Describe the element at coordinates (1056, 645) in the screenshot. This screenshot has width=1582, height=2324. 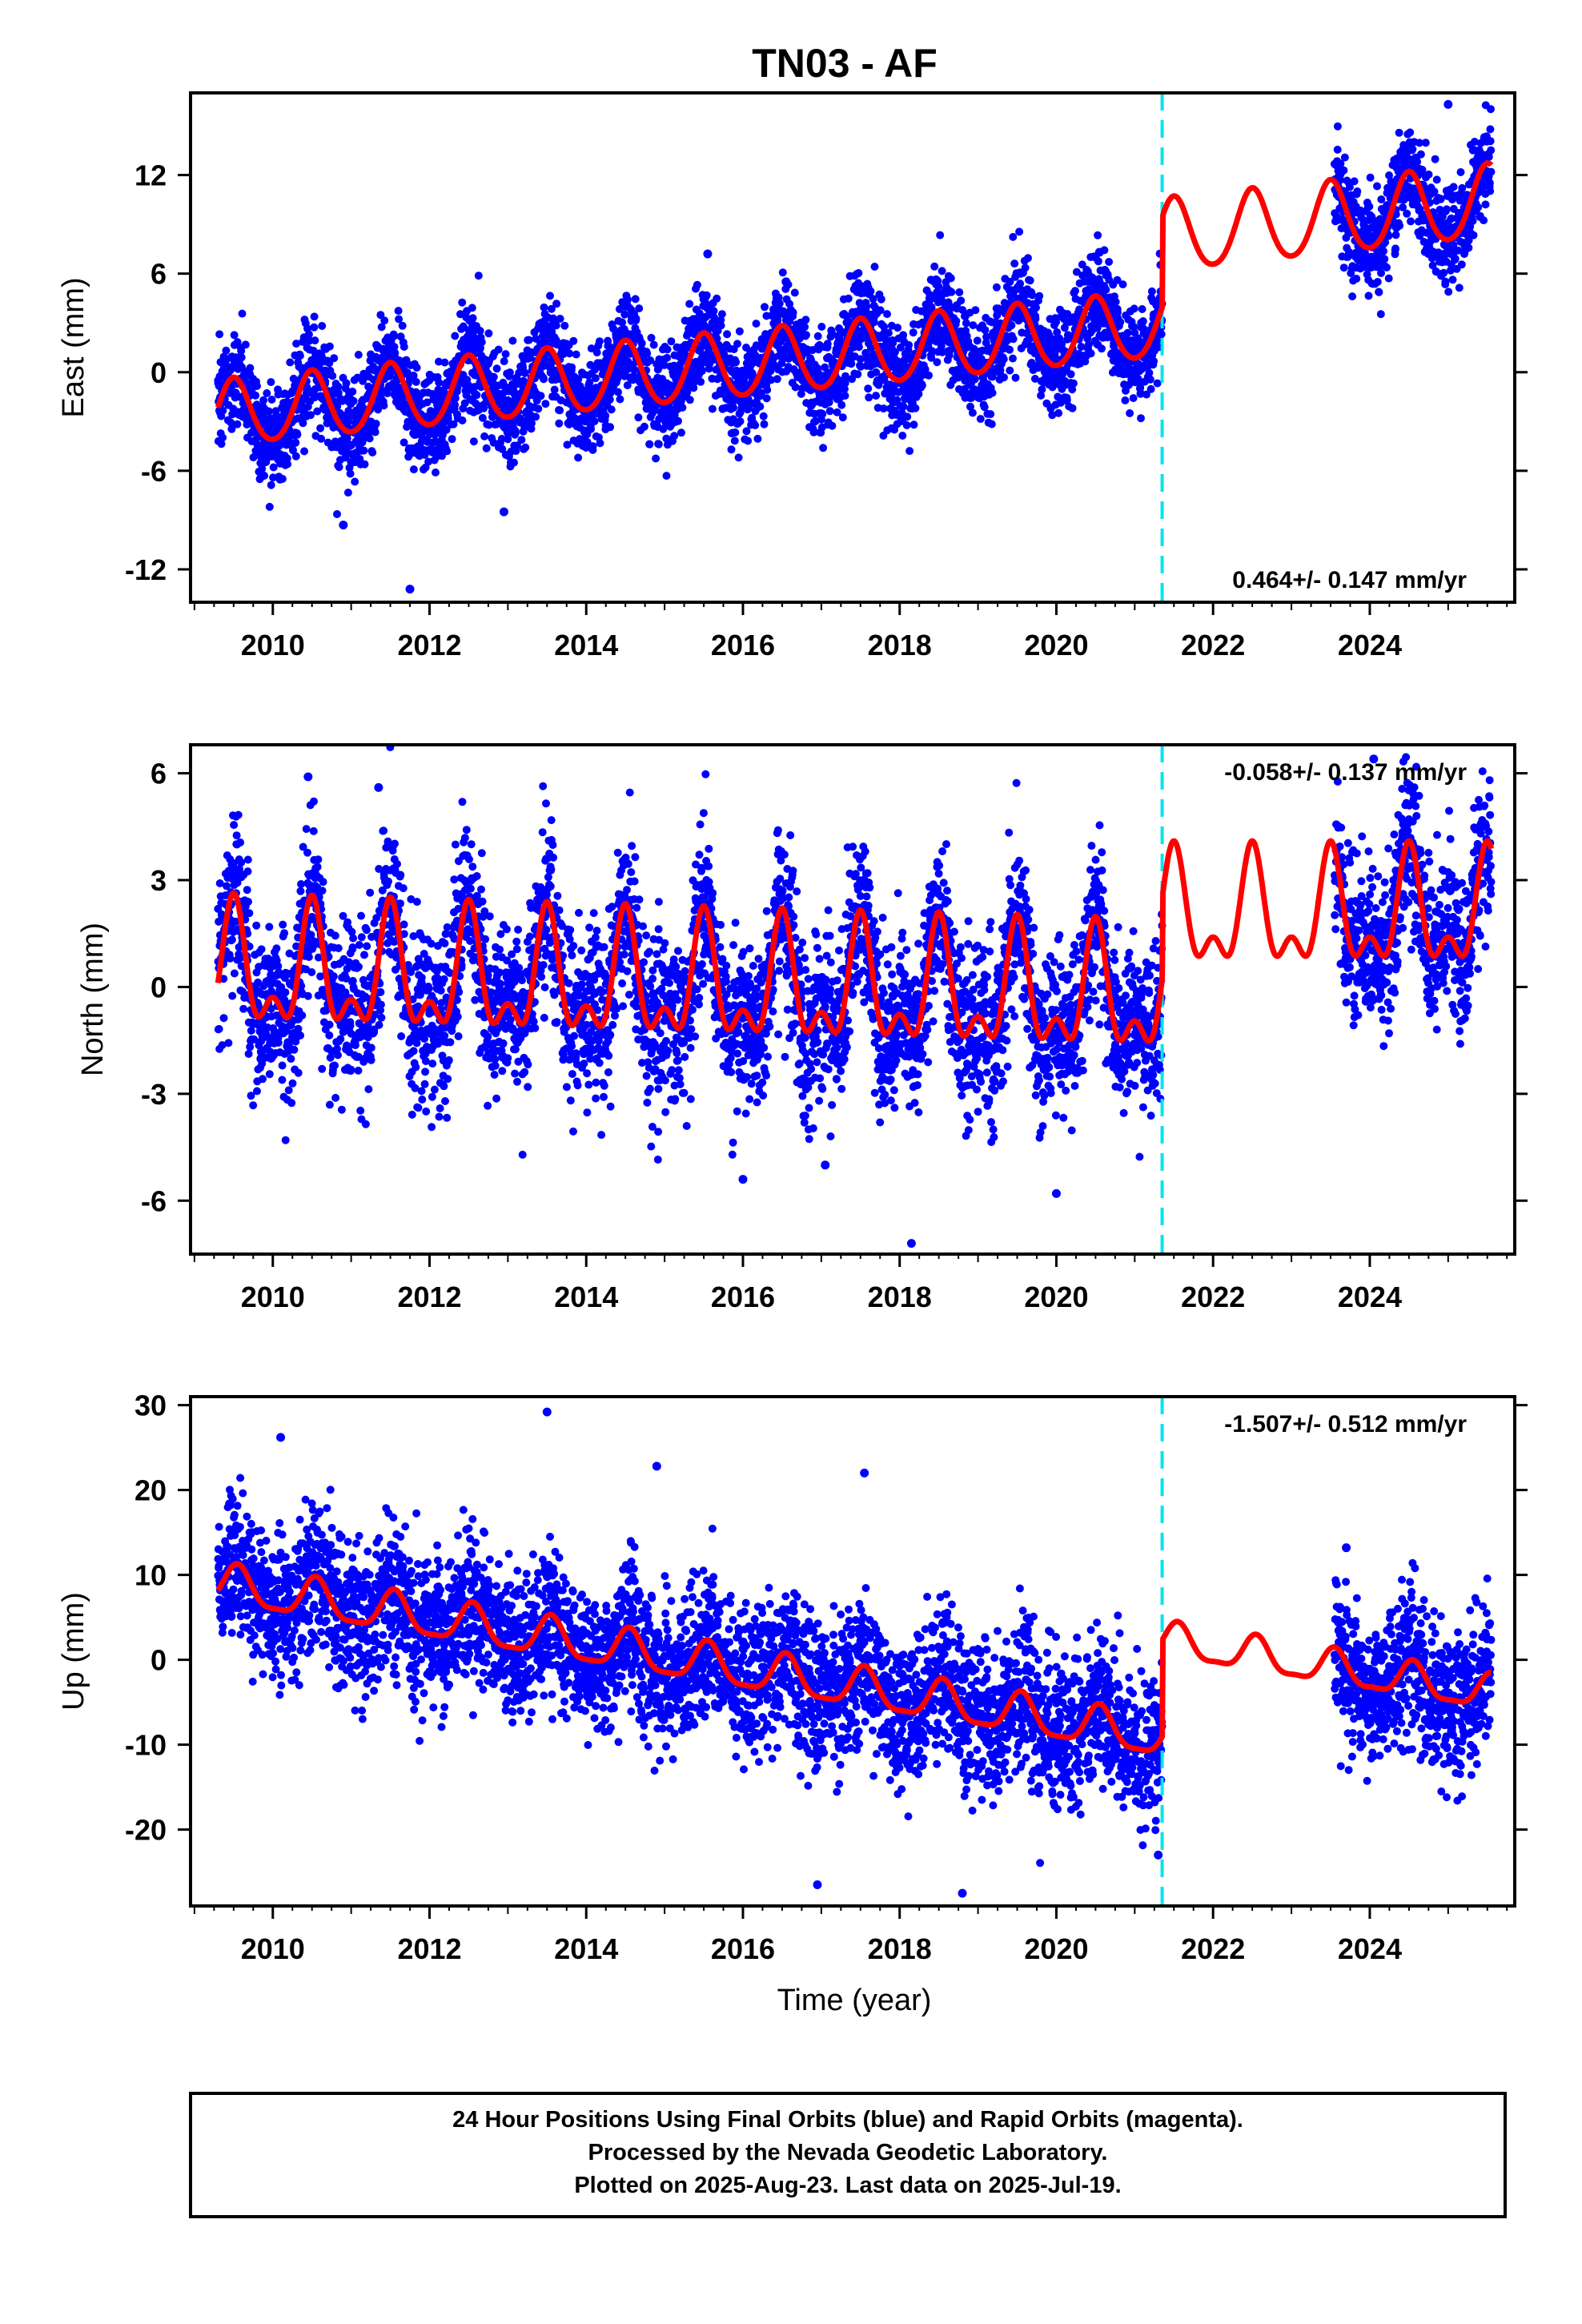
I see `x-tick-label: 2020` at that location.